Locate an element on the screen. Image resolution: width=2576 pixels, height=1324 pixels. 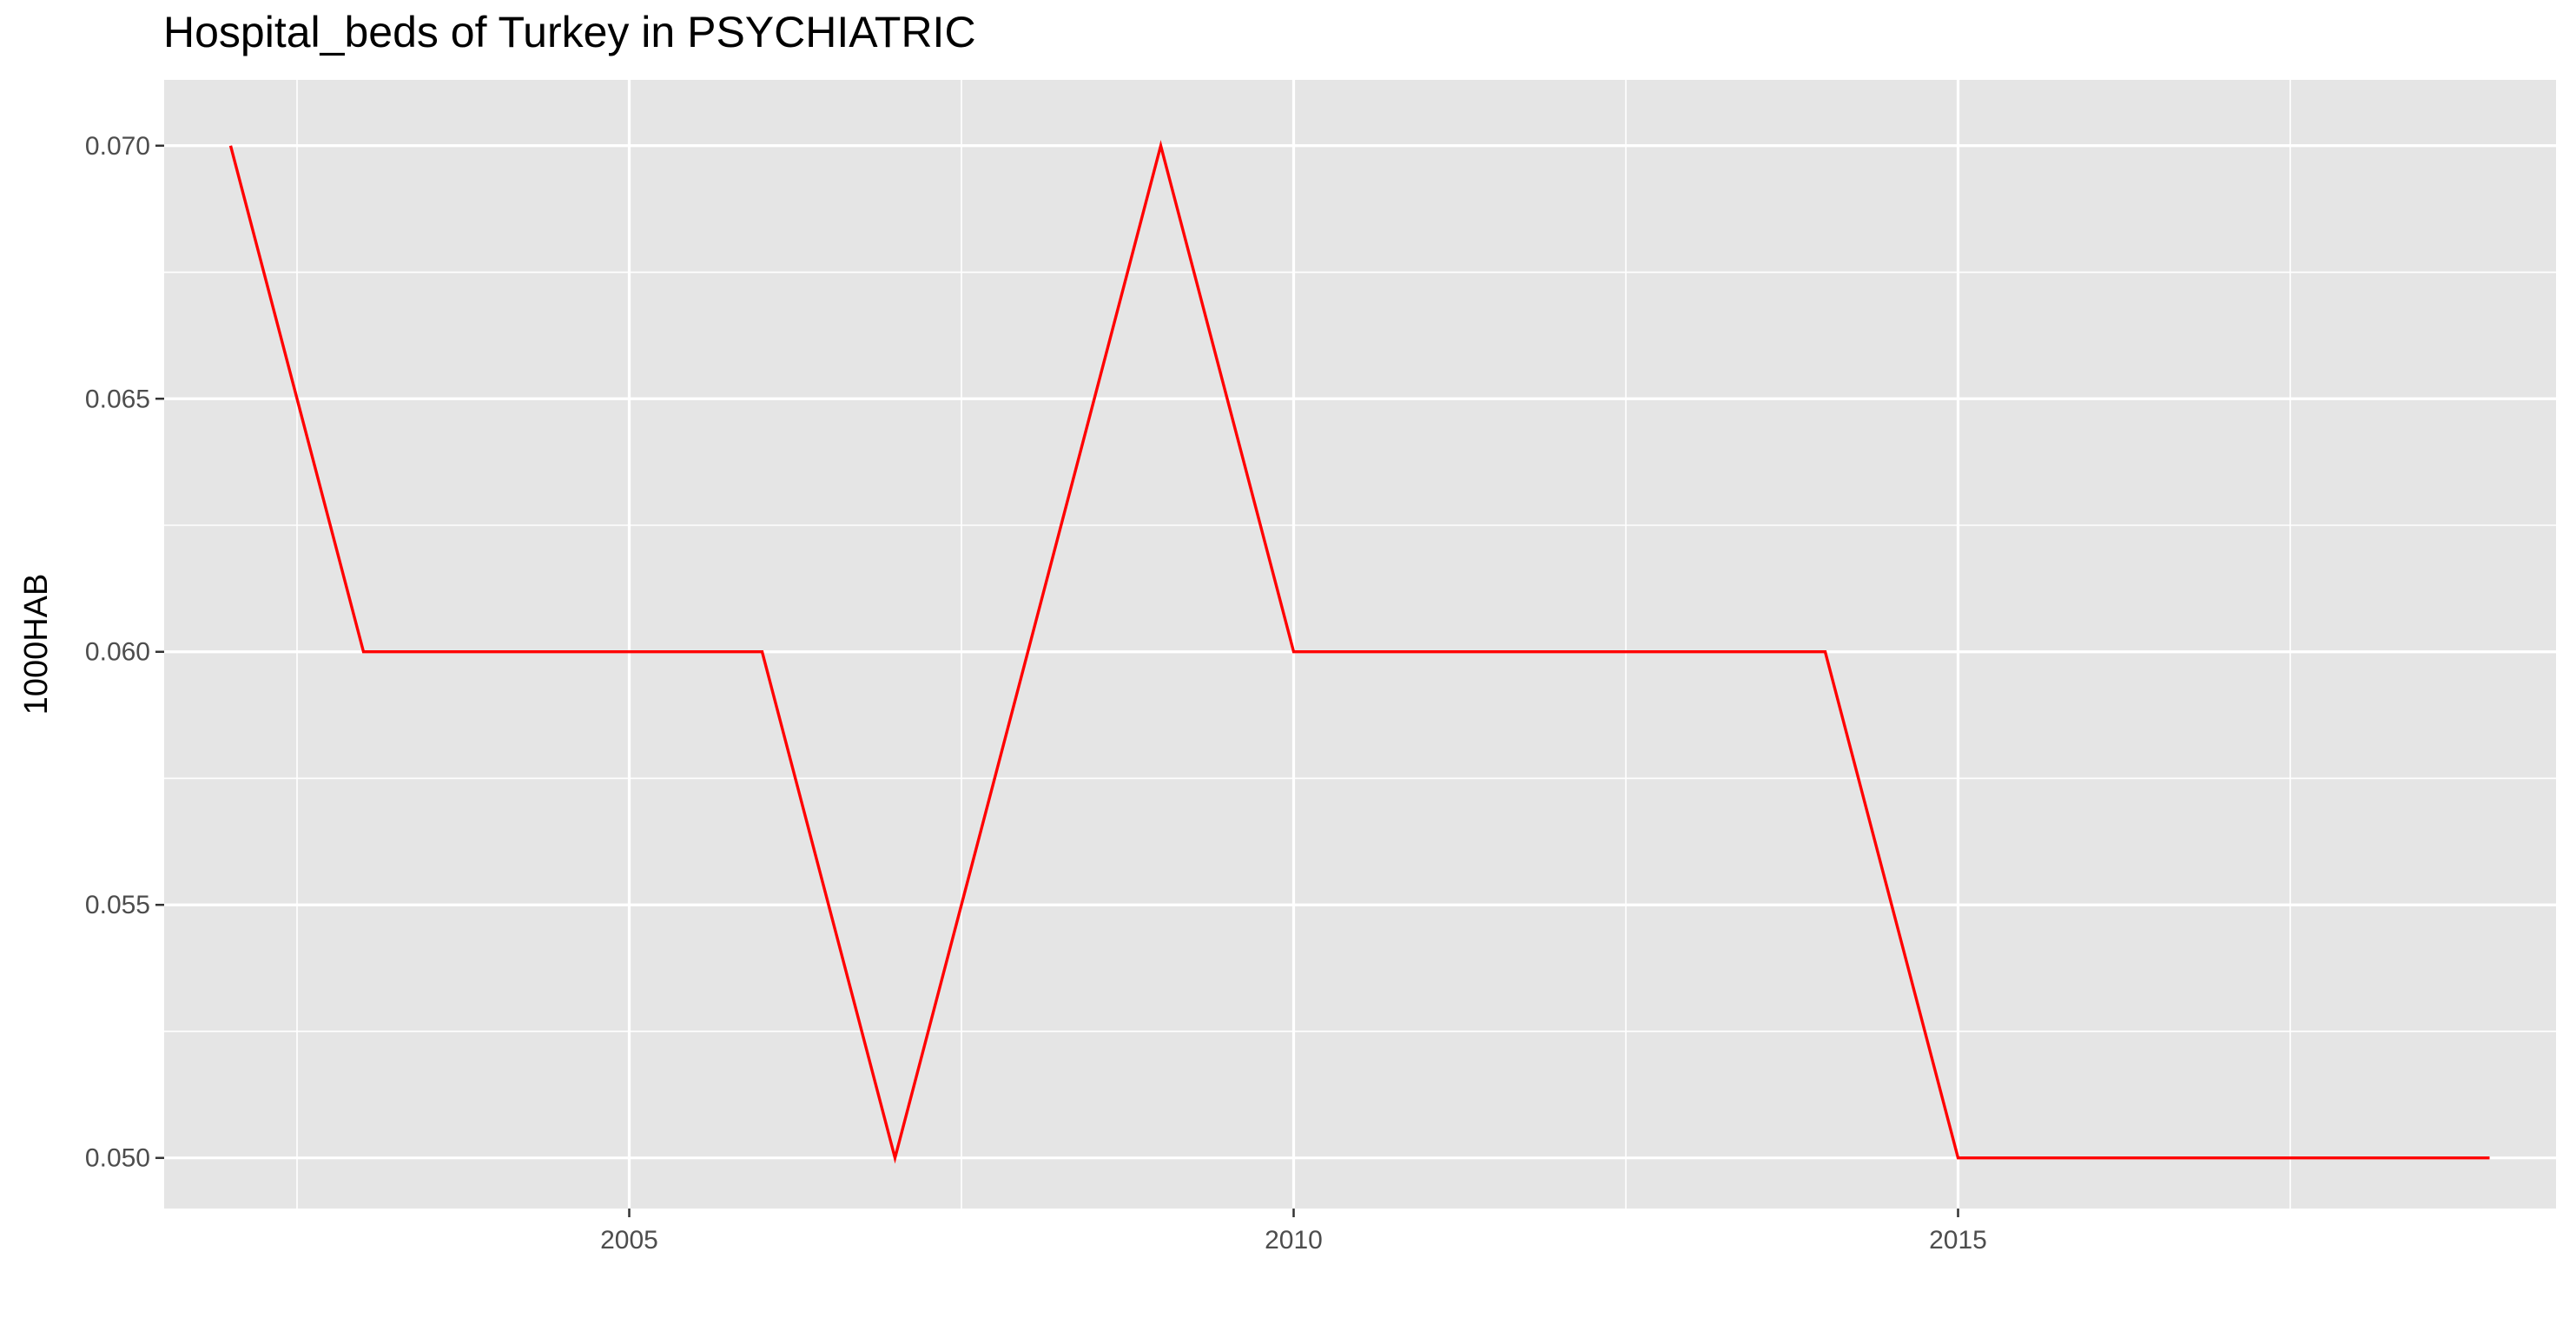
y-axis: 0.050 0.055 0.060 0.065 0.070 is located at coordinates (125, 653).